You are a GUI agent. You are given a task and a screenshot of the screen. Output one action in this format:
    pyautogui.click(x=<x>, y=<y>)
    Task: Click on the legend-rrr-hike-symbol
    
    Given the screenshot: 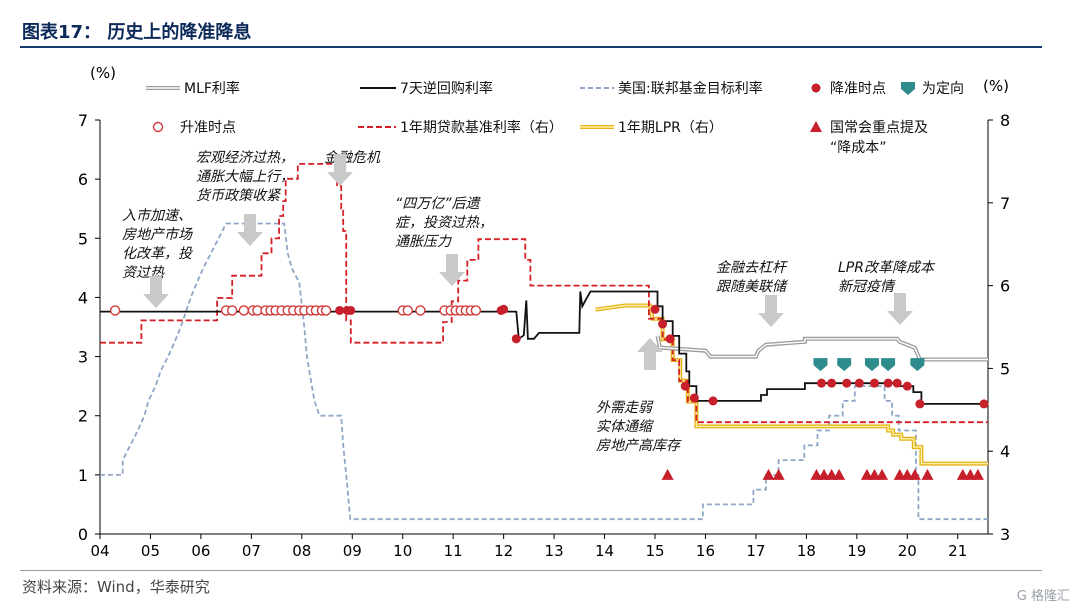 What is the action you would take?
    pyautogui.click(x=158, y=127)
    